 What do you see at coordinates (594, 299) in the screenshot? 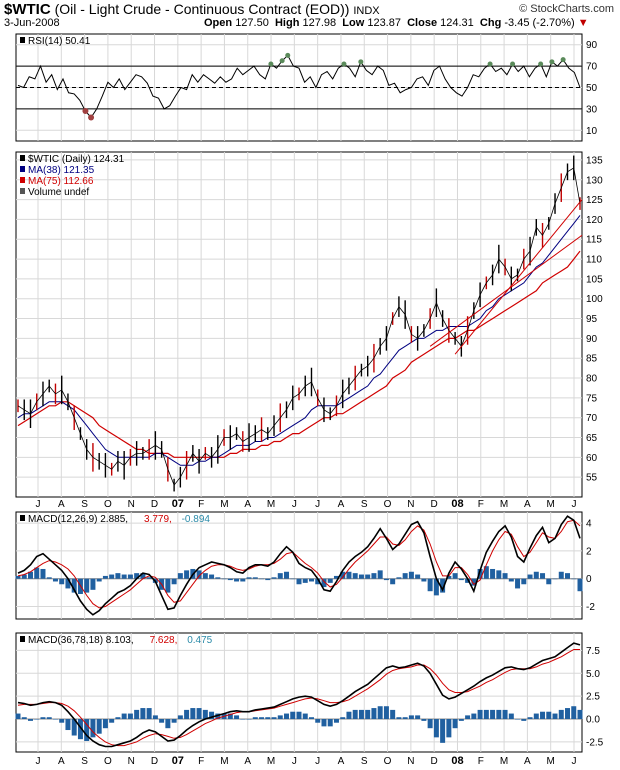
I see `price-ytick-label: 100` at bounding box center [594, 299].